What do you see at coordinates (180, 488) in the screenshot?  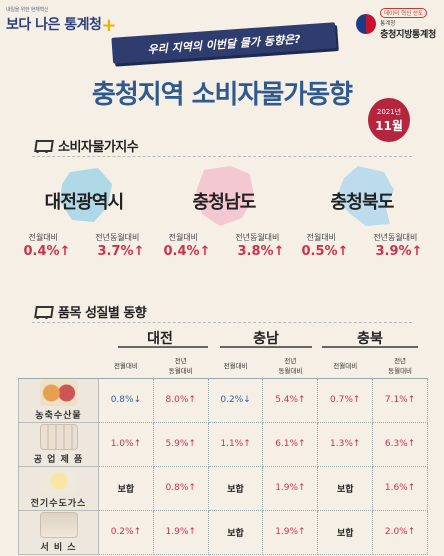 I see `table-cell: 0.8%↑` at bounding box center [180, 488].